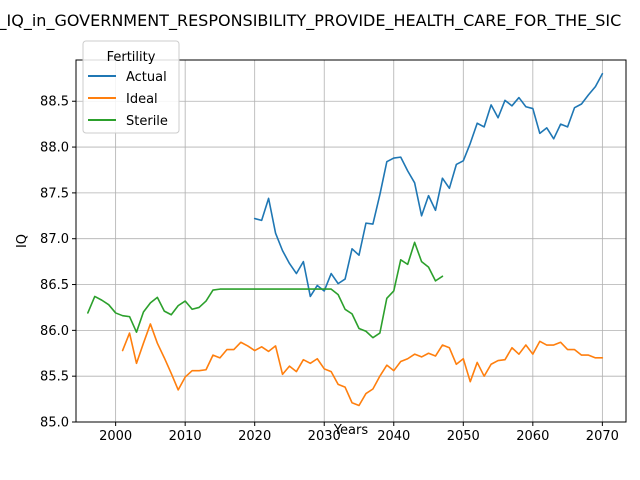 The width and height of the screenshot is (640, 480). Describe the element at coordinates (54, 331) in the screenshot. I see `y-tick-label: 86.0` at that location.